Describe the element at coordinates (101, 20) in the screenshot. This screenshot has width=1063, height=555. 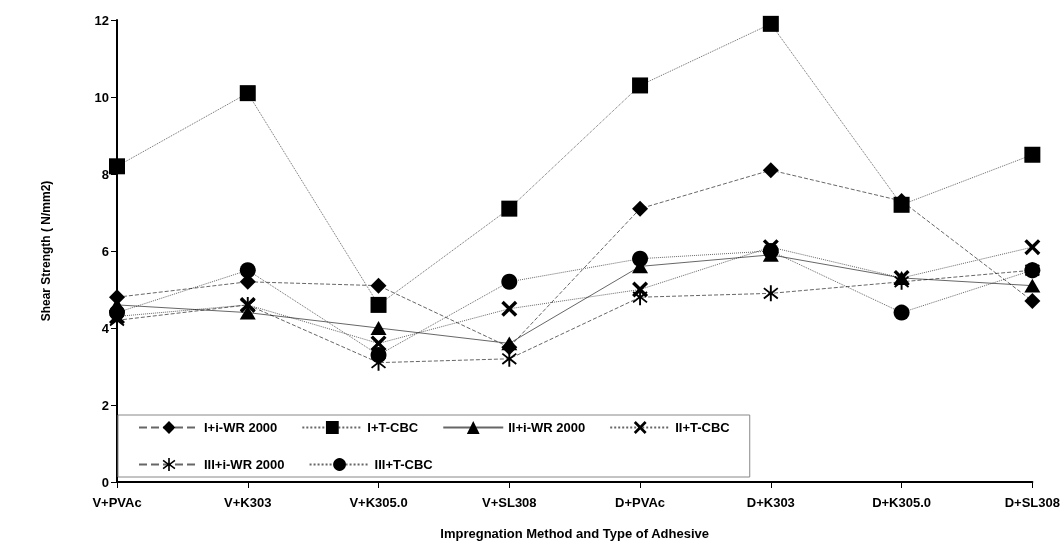
I see `y-tick-label: 12` at that location.